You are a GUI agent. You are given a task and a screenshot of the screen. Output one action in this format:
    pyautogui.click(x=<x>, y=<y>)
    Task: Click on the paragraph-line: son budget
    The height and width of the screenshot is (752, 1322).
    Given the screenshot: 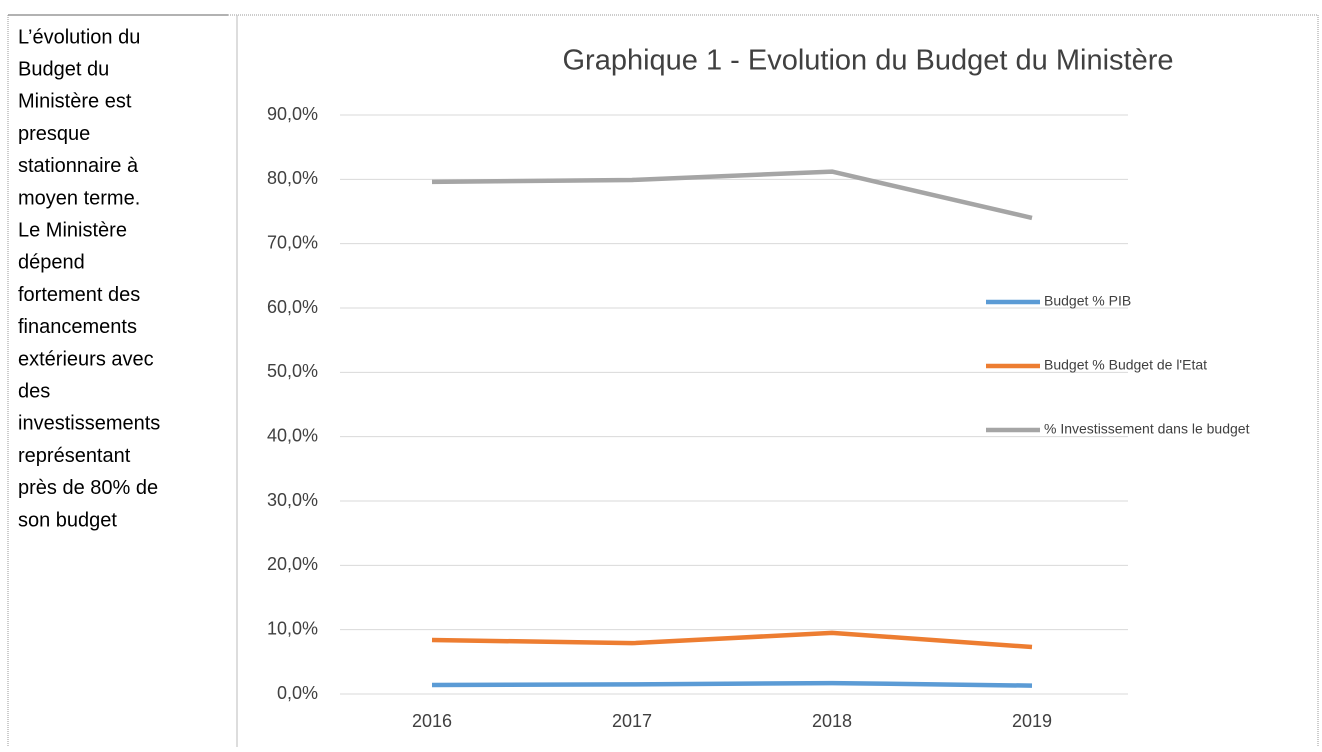 What is the action you would take?
    pyautogui.click(x=67, y=520)
    